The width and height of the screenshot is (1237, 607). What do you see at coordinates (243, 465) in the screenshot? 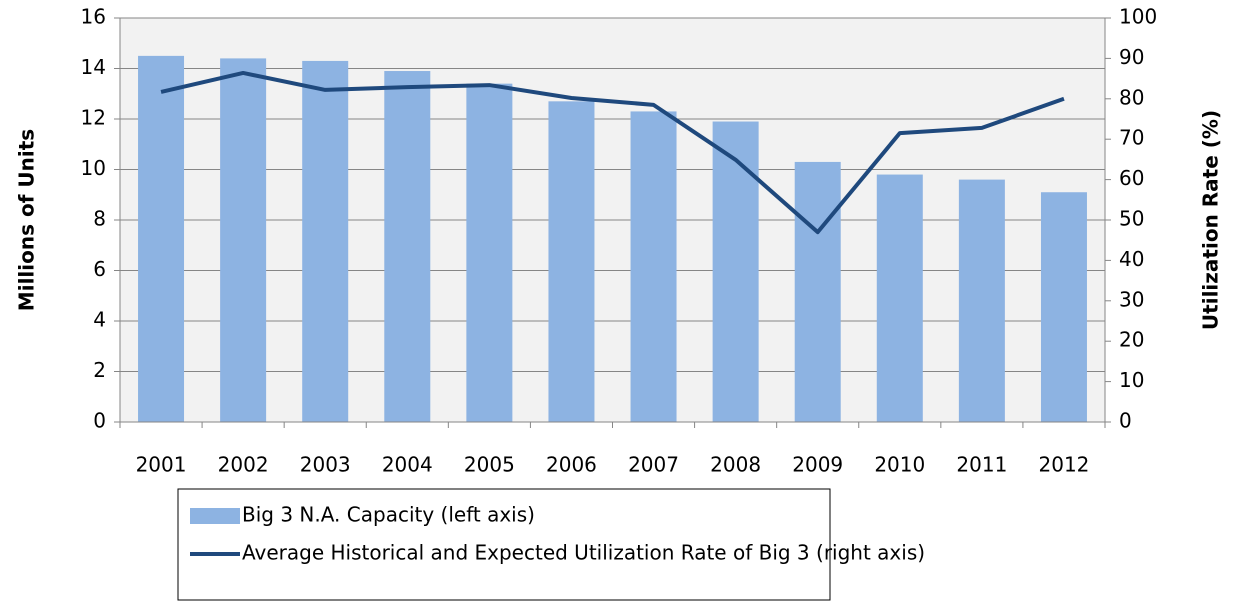
I see `x-tick-label: 2002` at bounding box center [243, 465].